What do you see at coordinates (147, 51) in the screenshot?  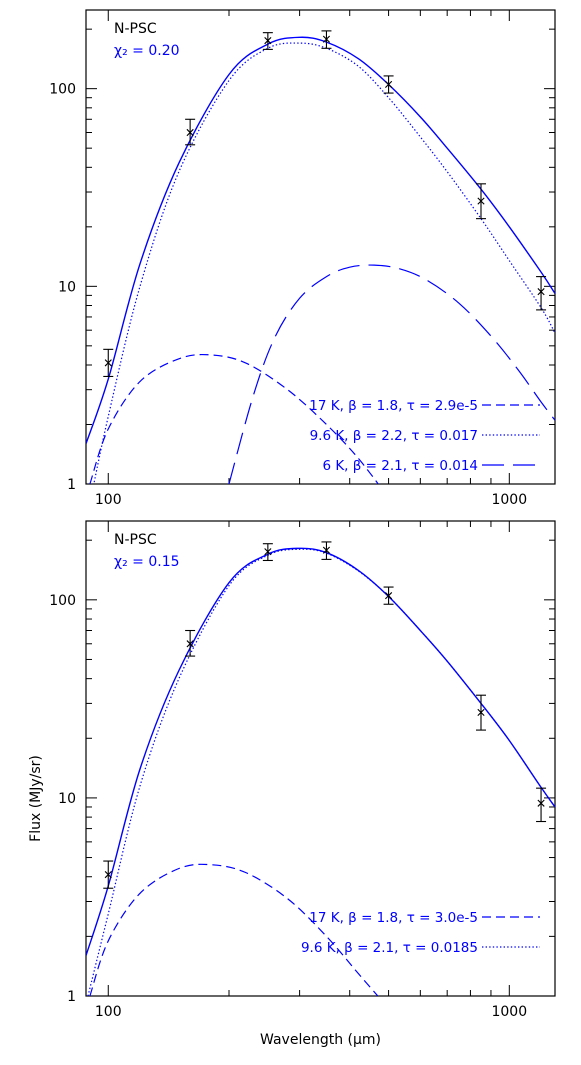 I see `fit-label: χ₂ = 0.20` at bounding box center [147, 51].